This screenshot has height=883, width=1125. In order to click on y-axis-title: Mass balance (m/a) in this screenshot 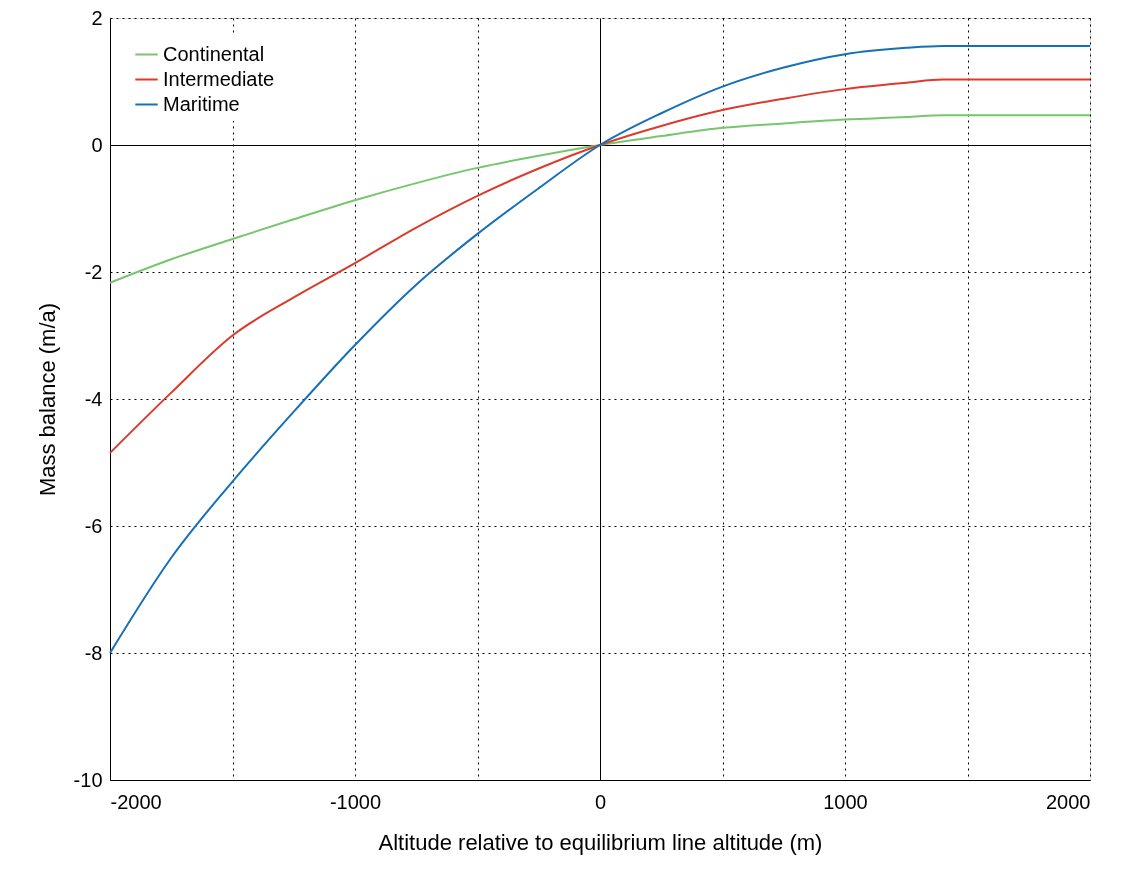, I will do `click(47, 399)`.